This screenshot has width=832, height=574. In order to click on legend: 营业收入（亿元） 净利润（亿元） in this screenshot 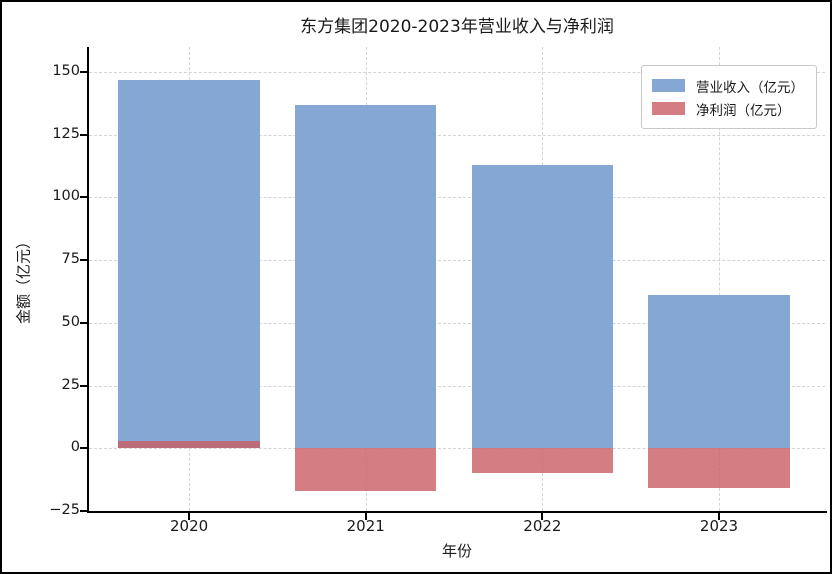, I will do `click(729, 97)`.